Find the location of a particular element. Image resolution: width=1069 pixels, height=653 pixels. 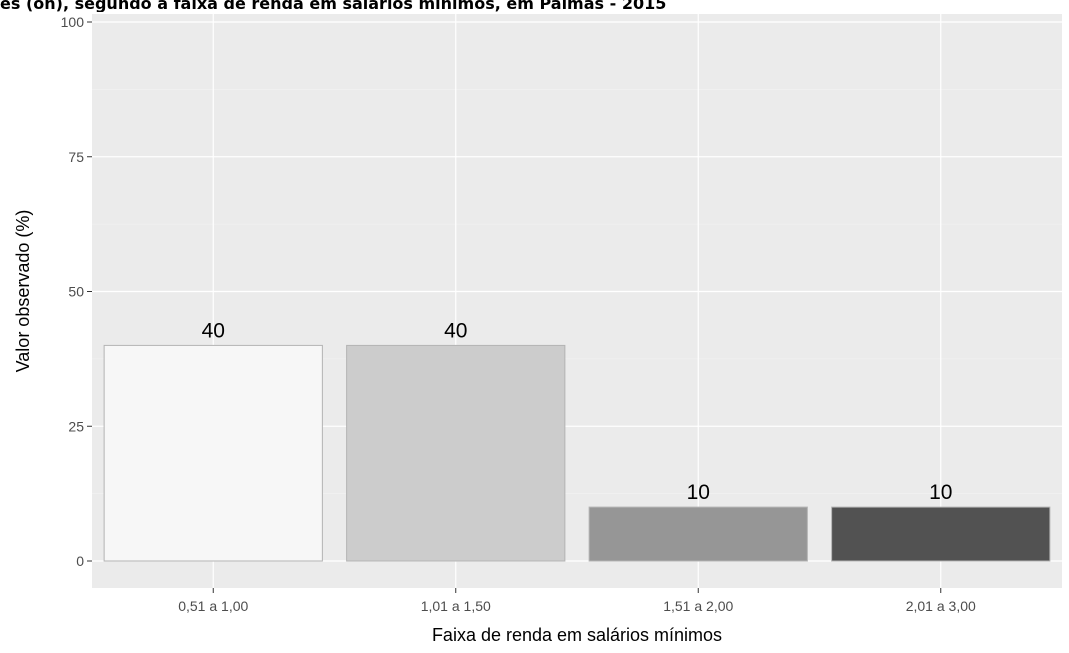

y-axis-title: Valor observado (%) is located at coordinates (23, 291).